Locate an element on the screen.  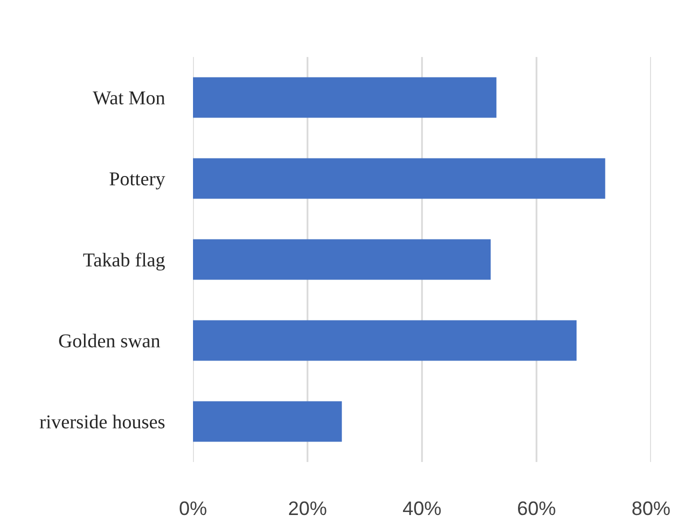
x-tick-label: 60% is located at coordinates (537, 508).